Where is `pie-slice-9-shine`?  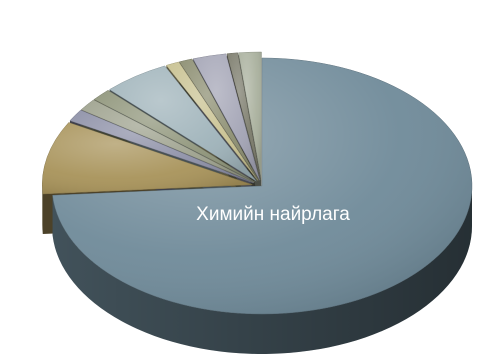 pie-slice-9-shine is located at coordinates (243, 116).